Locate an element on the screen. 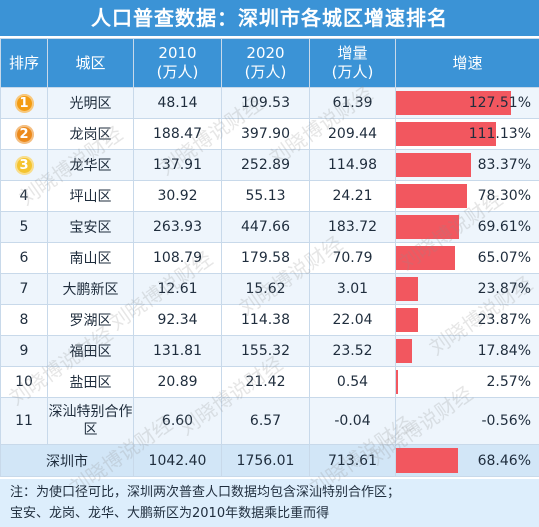  pop-2020-cell: 55.13 is located at coordinates (265, 196).